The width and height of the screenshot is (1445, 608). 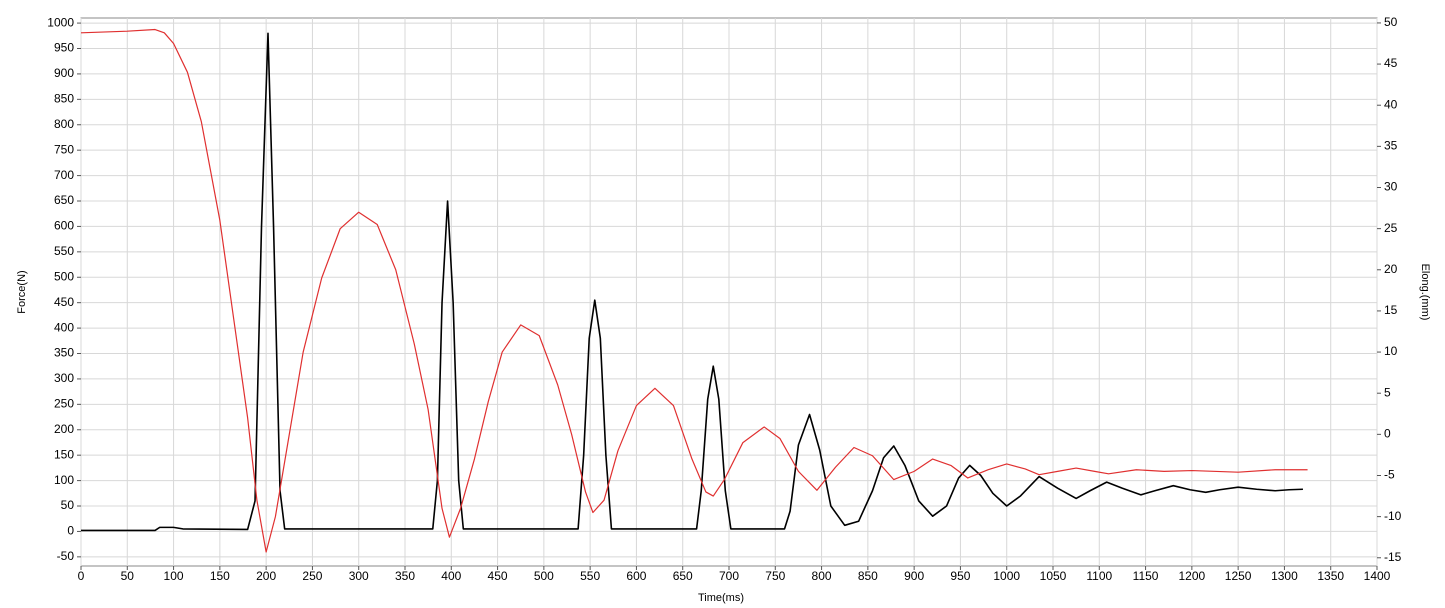 I want to click on y-tick-label: 350, so click(x=64, y=353).